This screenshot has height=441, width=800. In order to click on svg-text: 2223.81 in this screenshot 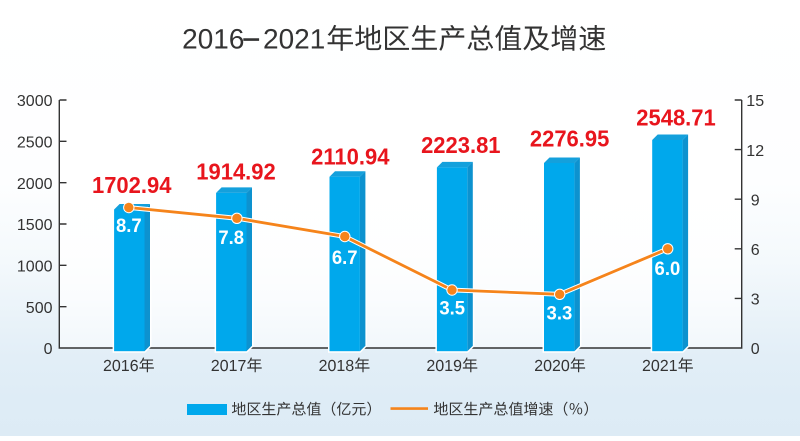, I will do `click(461, 144)`.